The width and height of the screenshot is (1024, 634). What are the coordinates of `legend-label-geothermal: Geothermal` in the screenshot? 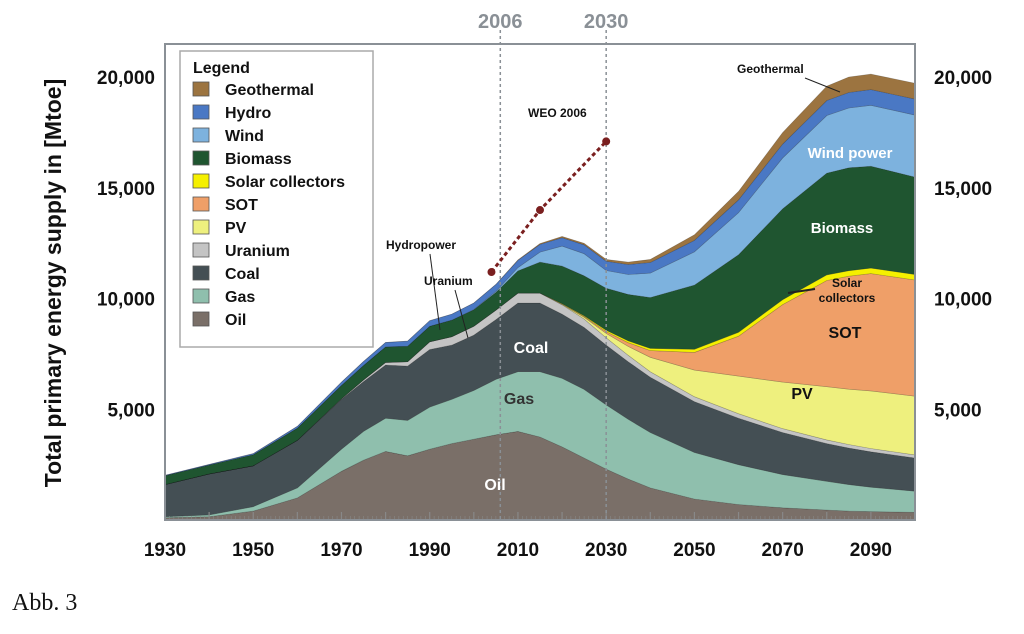 It's located at (269, 90).